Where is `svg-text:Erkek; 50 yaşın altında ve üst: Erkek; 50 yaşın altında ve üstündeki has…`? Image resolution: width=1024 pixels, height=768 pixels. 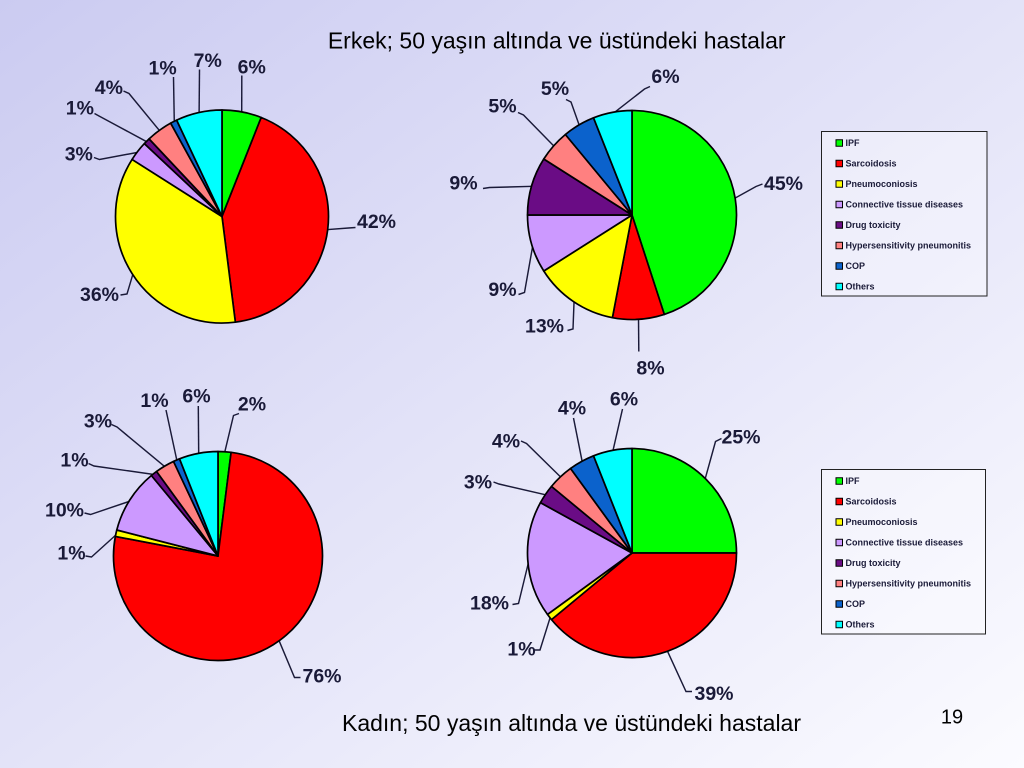 svg-text:Erkek; 50 yaşın altında ve üst: Erkek; 50 yaşın altında ve üstündeki has… is located at coordinates (557, 41).